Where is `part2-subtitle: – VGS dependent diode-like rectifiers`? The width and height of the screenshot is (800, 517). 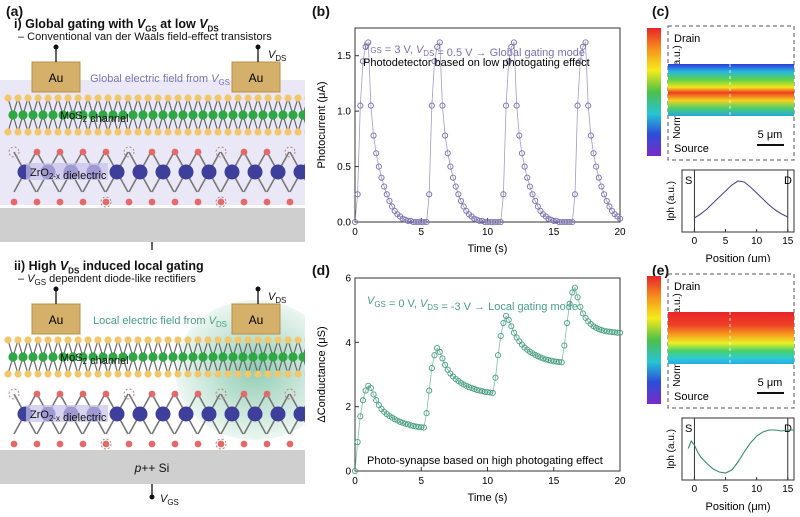
part2-subtitle: – VGS dependent diode-like rectifiers is located at coordinates (107, 280).